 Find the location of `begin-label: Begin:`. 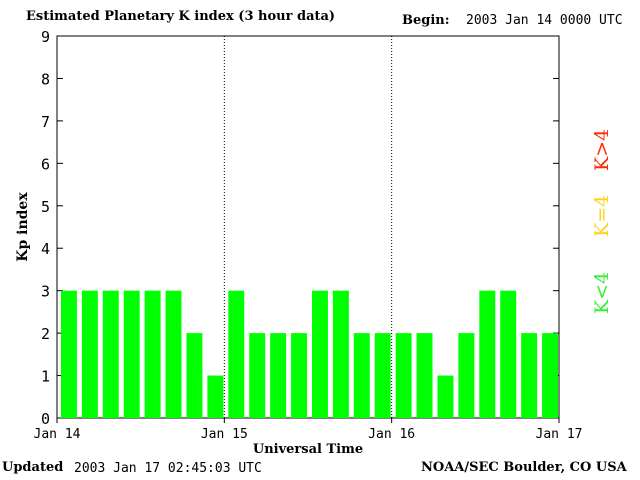

begin-label: Begin: is located at coordinates (426, 20).